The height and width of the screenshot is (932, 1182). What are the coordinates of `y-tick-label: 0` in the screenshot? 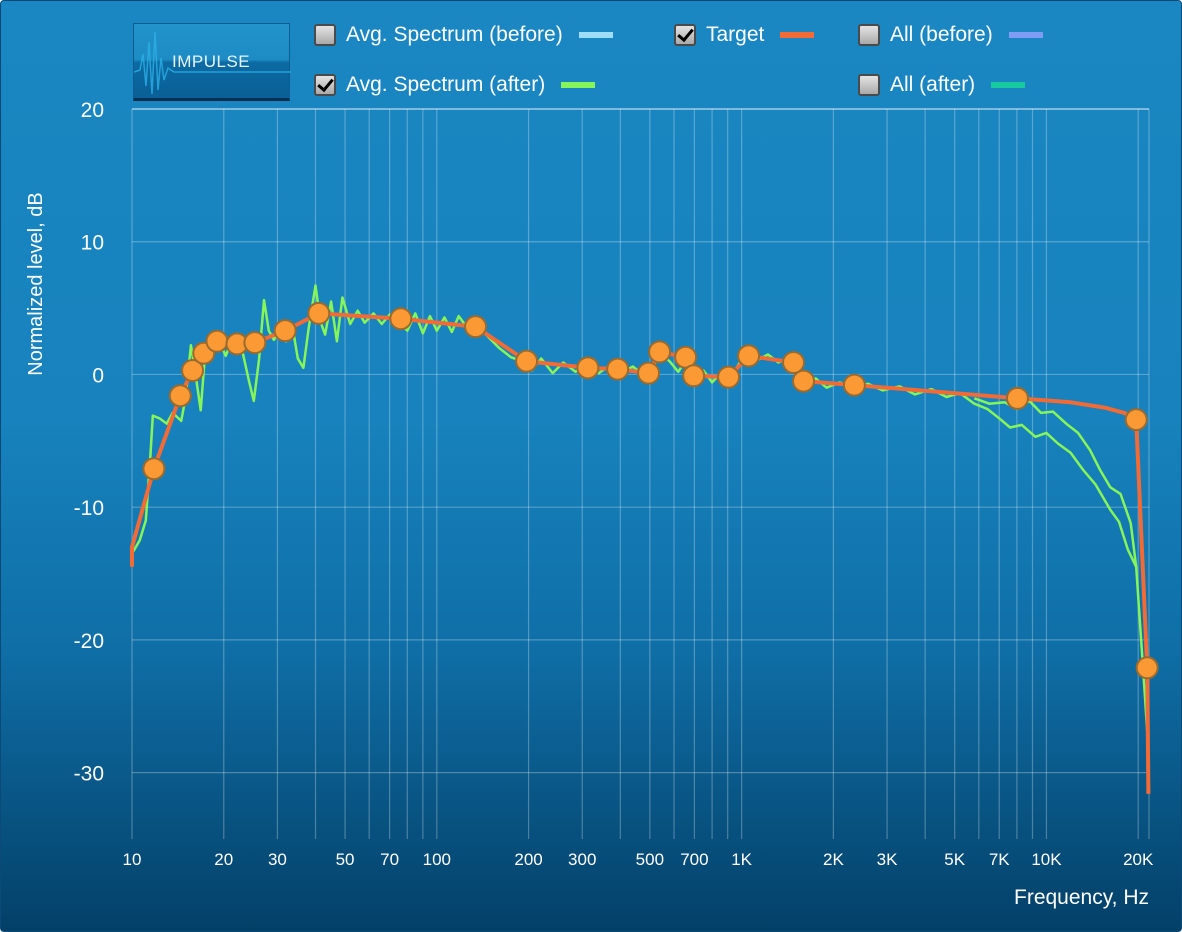 It's located at (98, 375).